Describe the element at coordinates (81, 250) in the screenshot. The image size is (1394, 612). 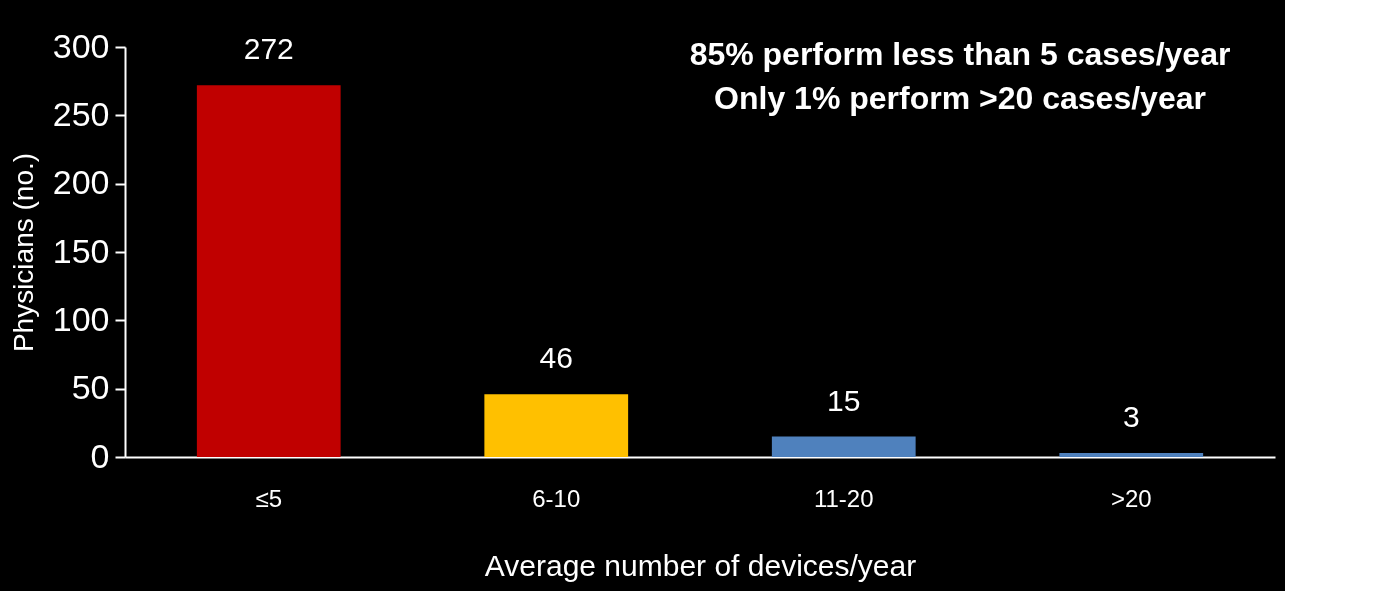
I see `y-tick-label: 150` at that location.